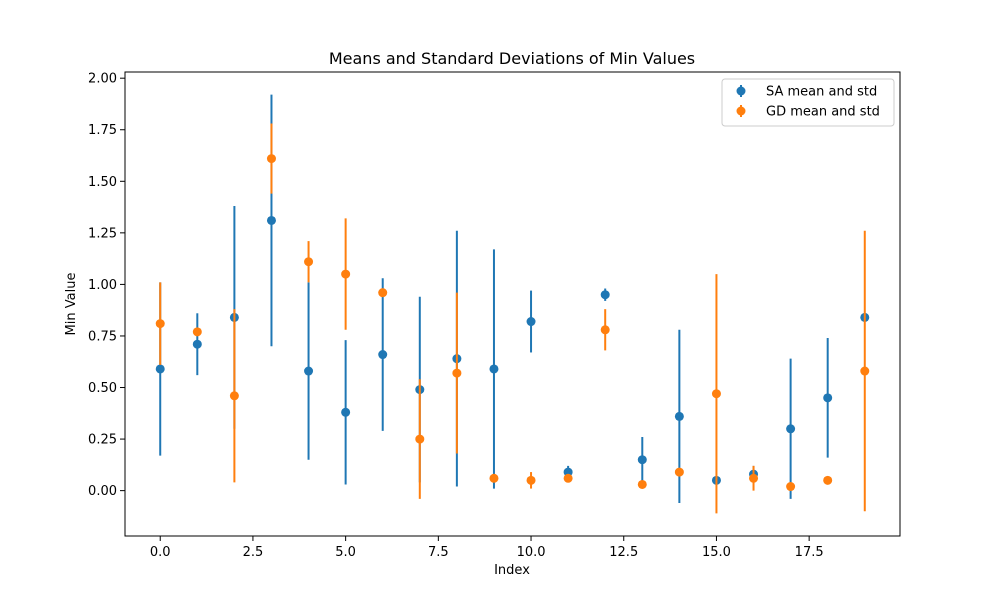 The width and height of the screenshot is (1000, 600). I want to click on legend-item: SA mean and std, so click(806, 92).